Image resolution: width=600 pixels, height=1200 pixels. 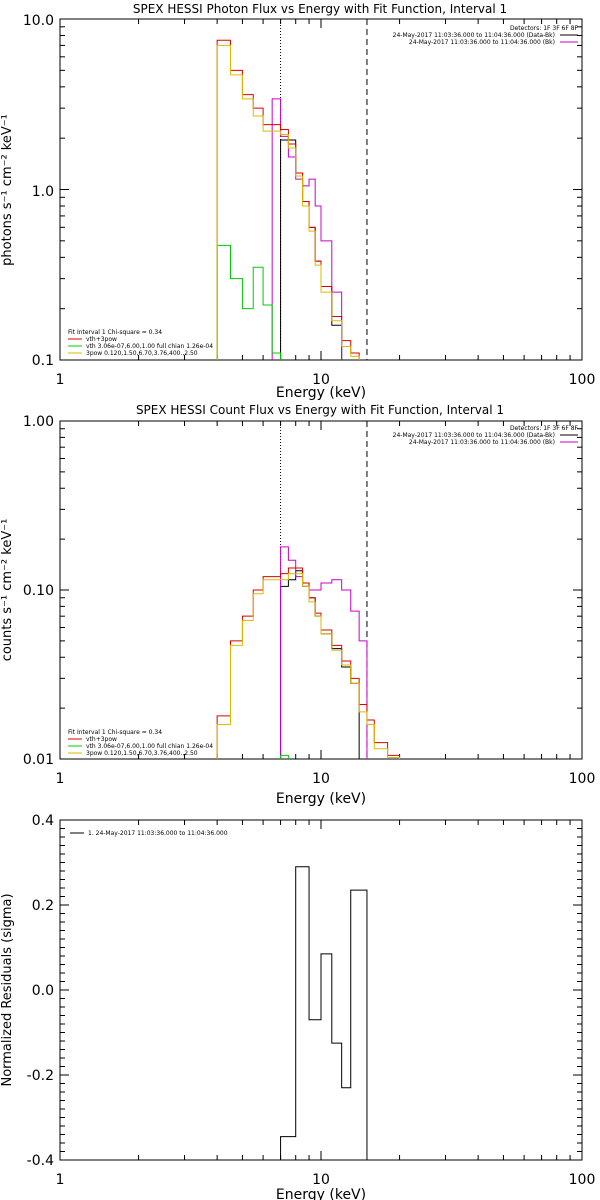 What do you see at coordinates (38, 422) in the screenshot?
I see `y-tick-label-1.00: 1.00` at bounding box center [38, 422].